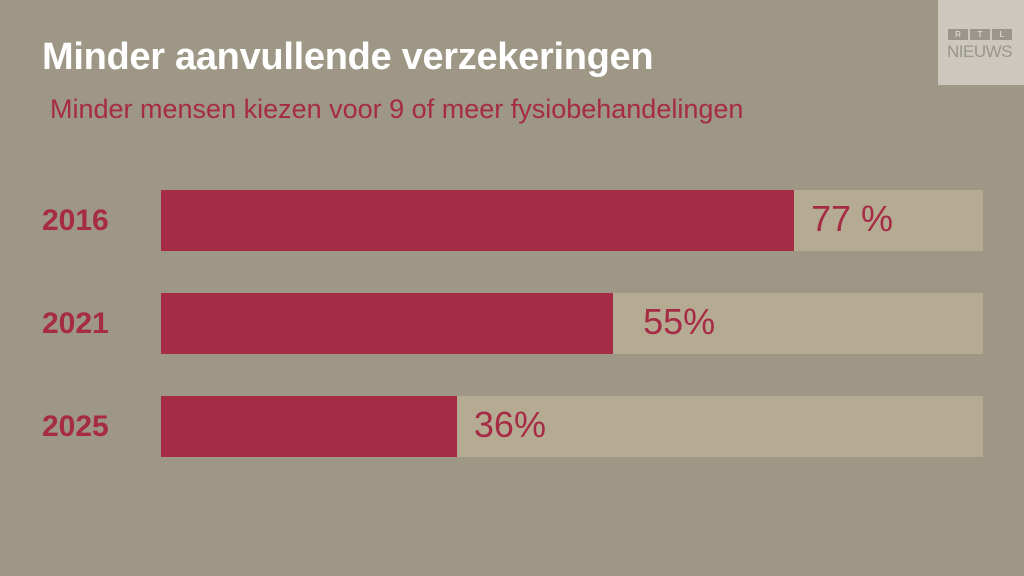 This screenshot has height=576, width=1024. Describe the element at coordinates (958, 34) in the screenshot. I see `logo-letter: R` at that location.